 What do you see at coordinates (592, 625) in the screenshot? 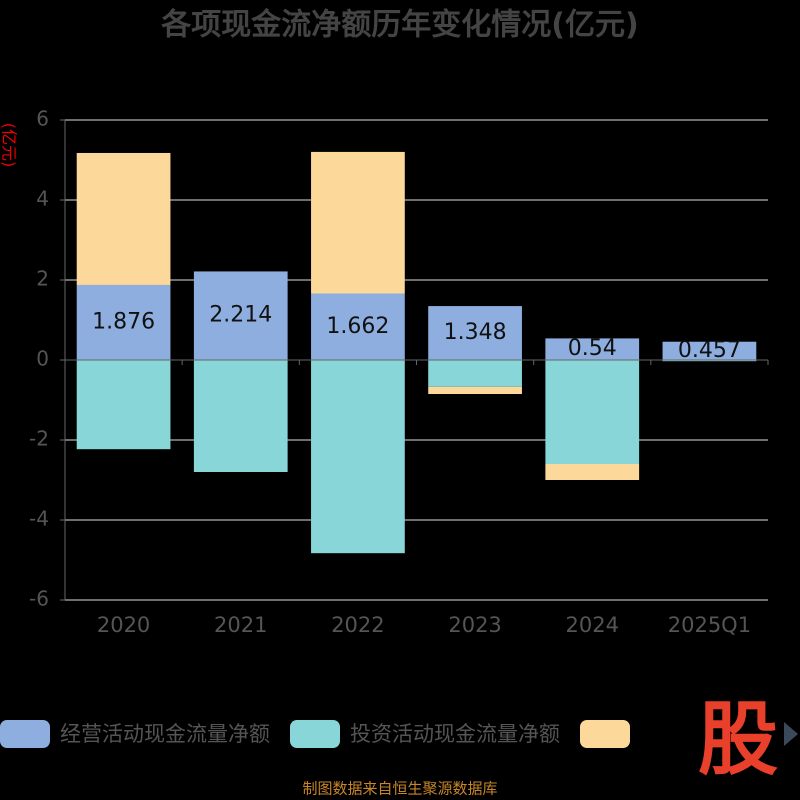
I see `x-tick-label: 2024` at bounding box center [592, 625].